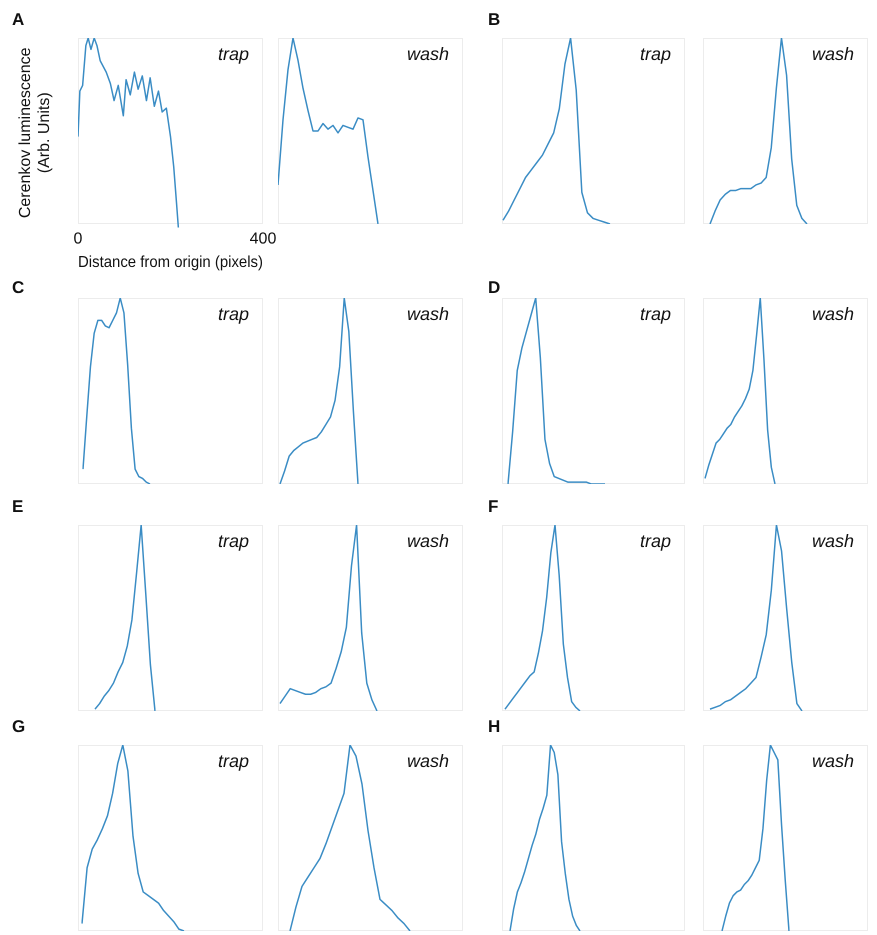  Describe the element at coordinates (78, 239) in the screenshot. I see `x-tick-label: 0` at that location.